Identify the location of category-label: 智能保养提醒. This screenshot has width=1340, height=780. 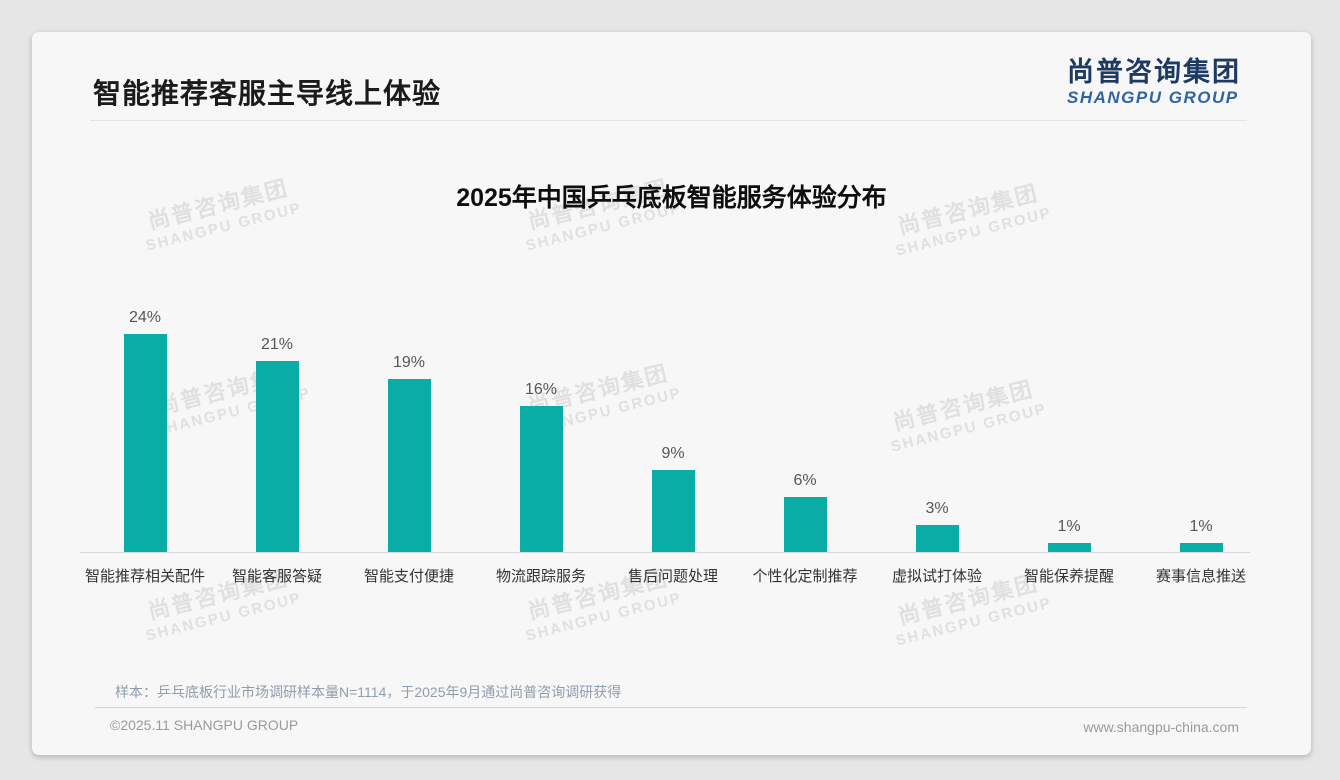
(1068, 576).